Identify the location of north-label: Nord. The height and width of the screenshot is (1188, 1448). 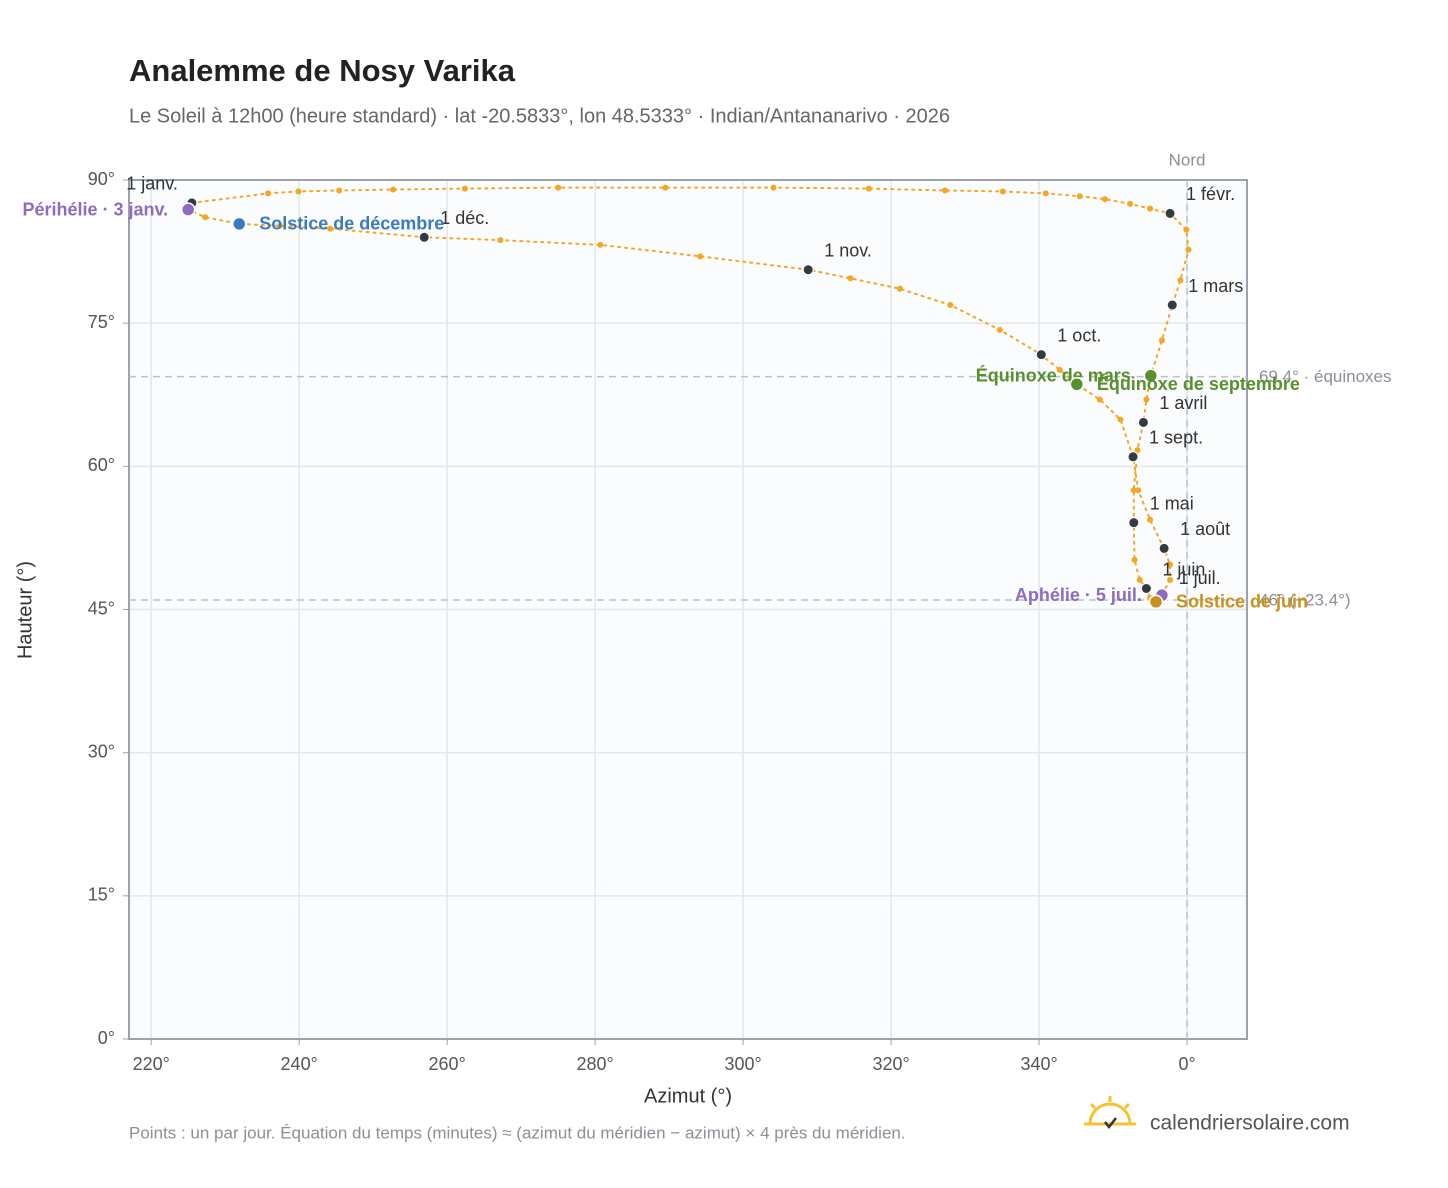
(1187, 159).